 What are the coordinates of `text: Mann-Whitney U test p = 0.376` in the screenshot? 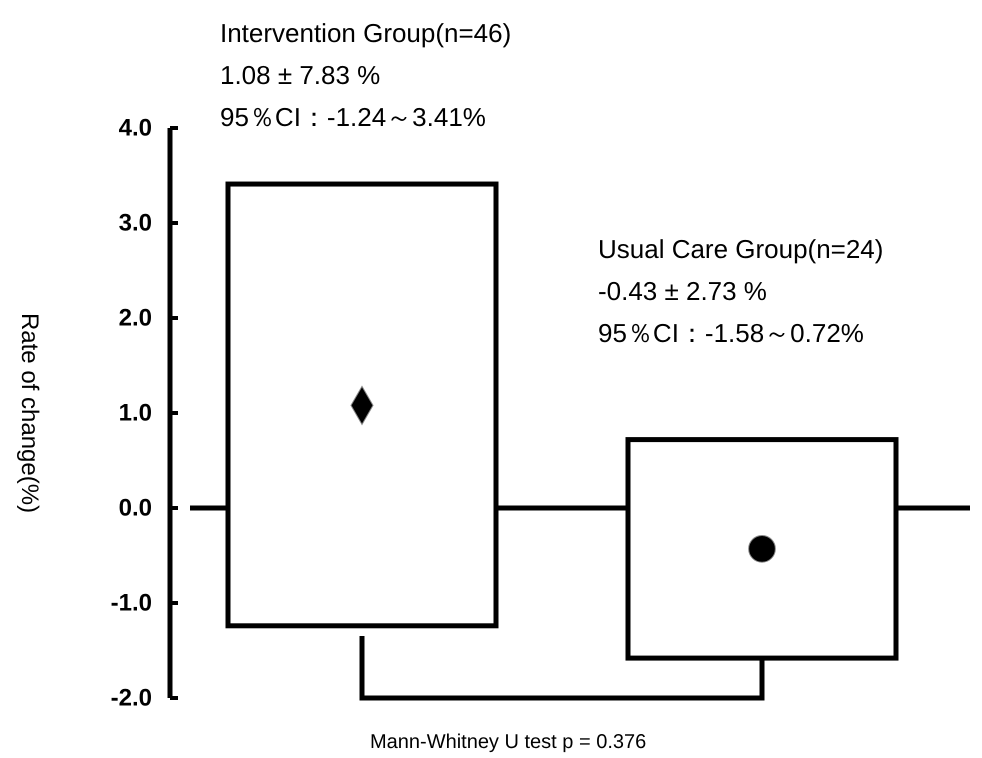 It's located at (508, 742).